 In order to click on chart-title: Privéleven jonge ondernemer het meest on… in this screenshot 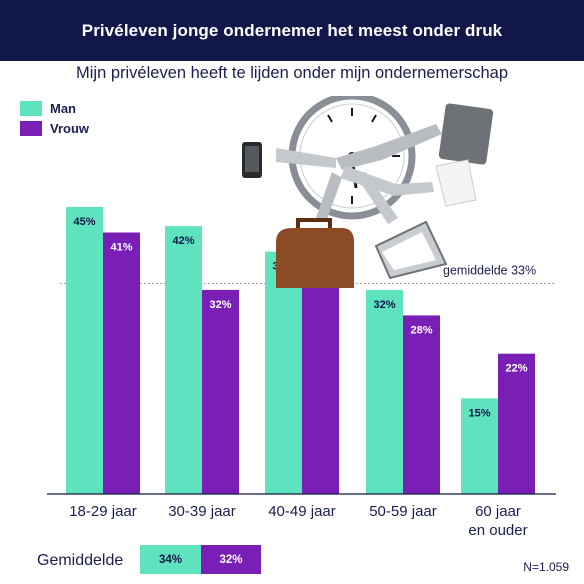, I will do `click(292, 30)`.